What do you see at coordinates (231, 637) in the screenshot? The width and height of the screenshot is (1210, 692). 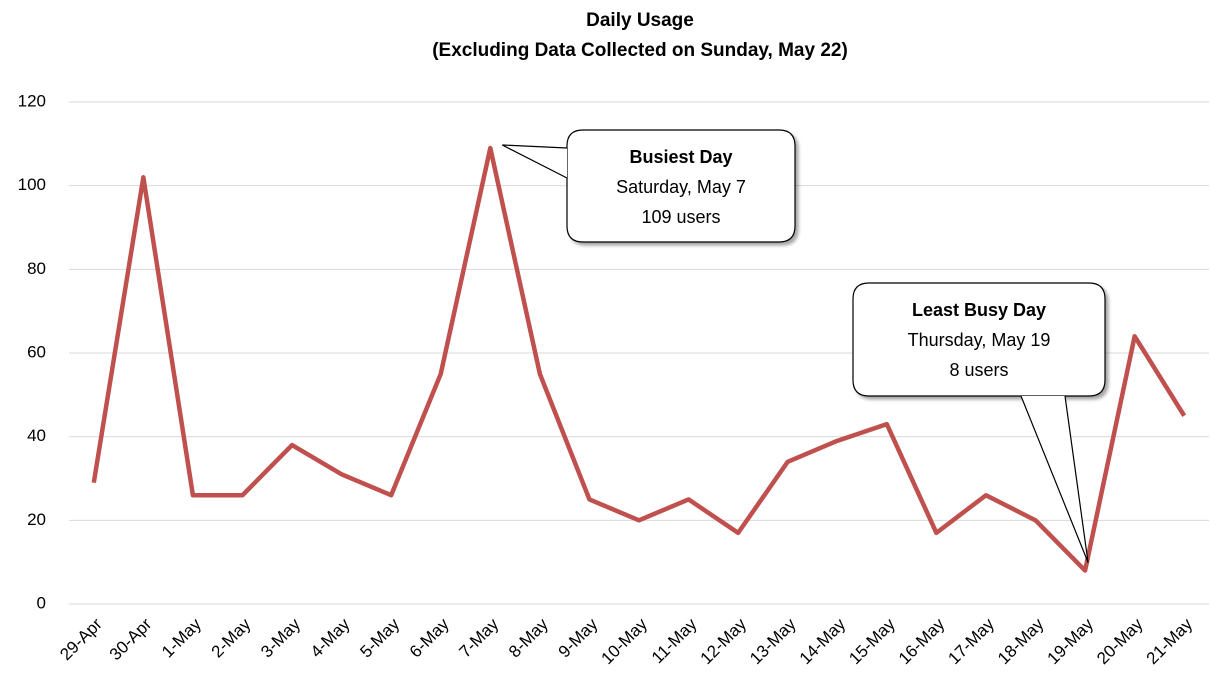 I see `x-tick-label: 2-May` at bounding box center [231, 637].